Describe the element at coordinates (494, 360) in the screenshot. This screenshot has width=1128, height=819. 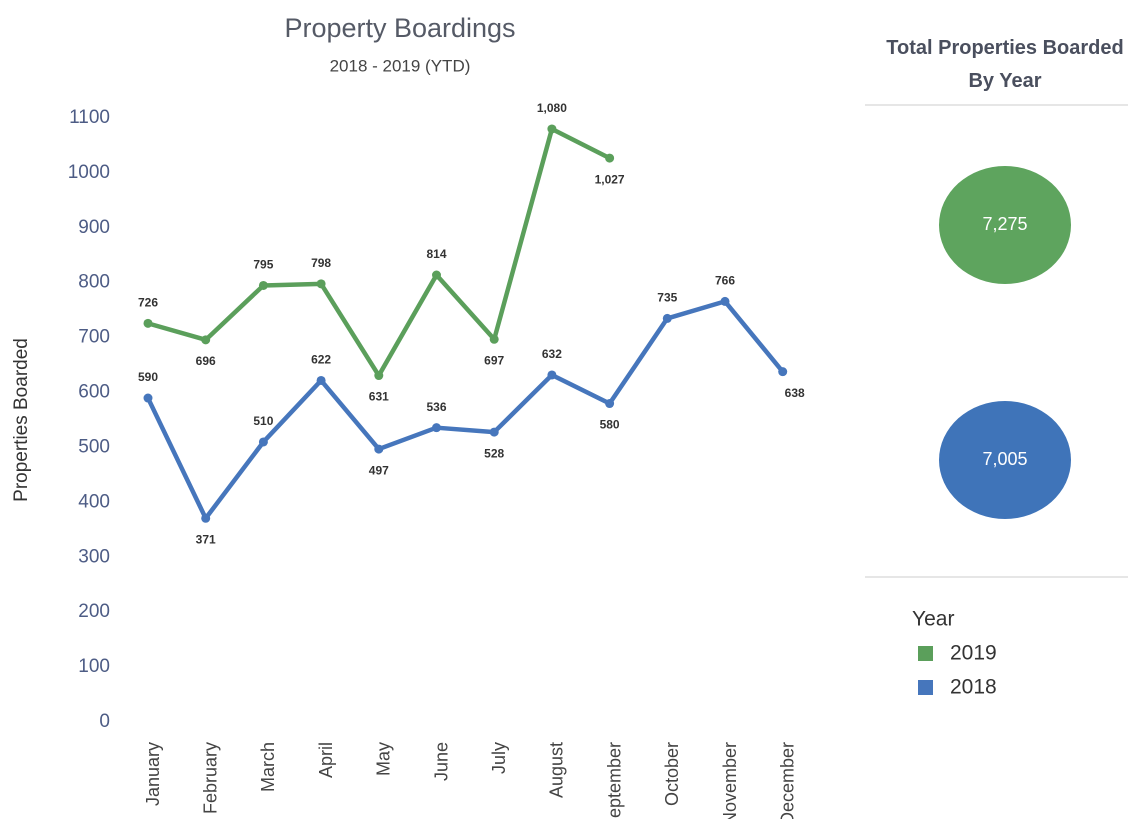
I see `data-label: 697` at that location.